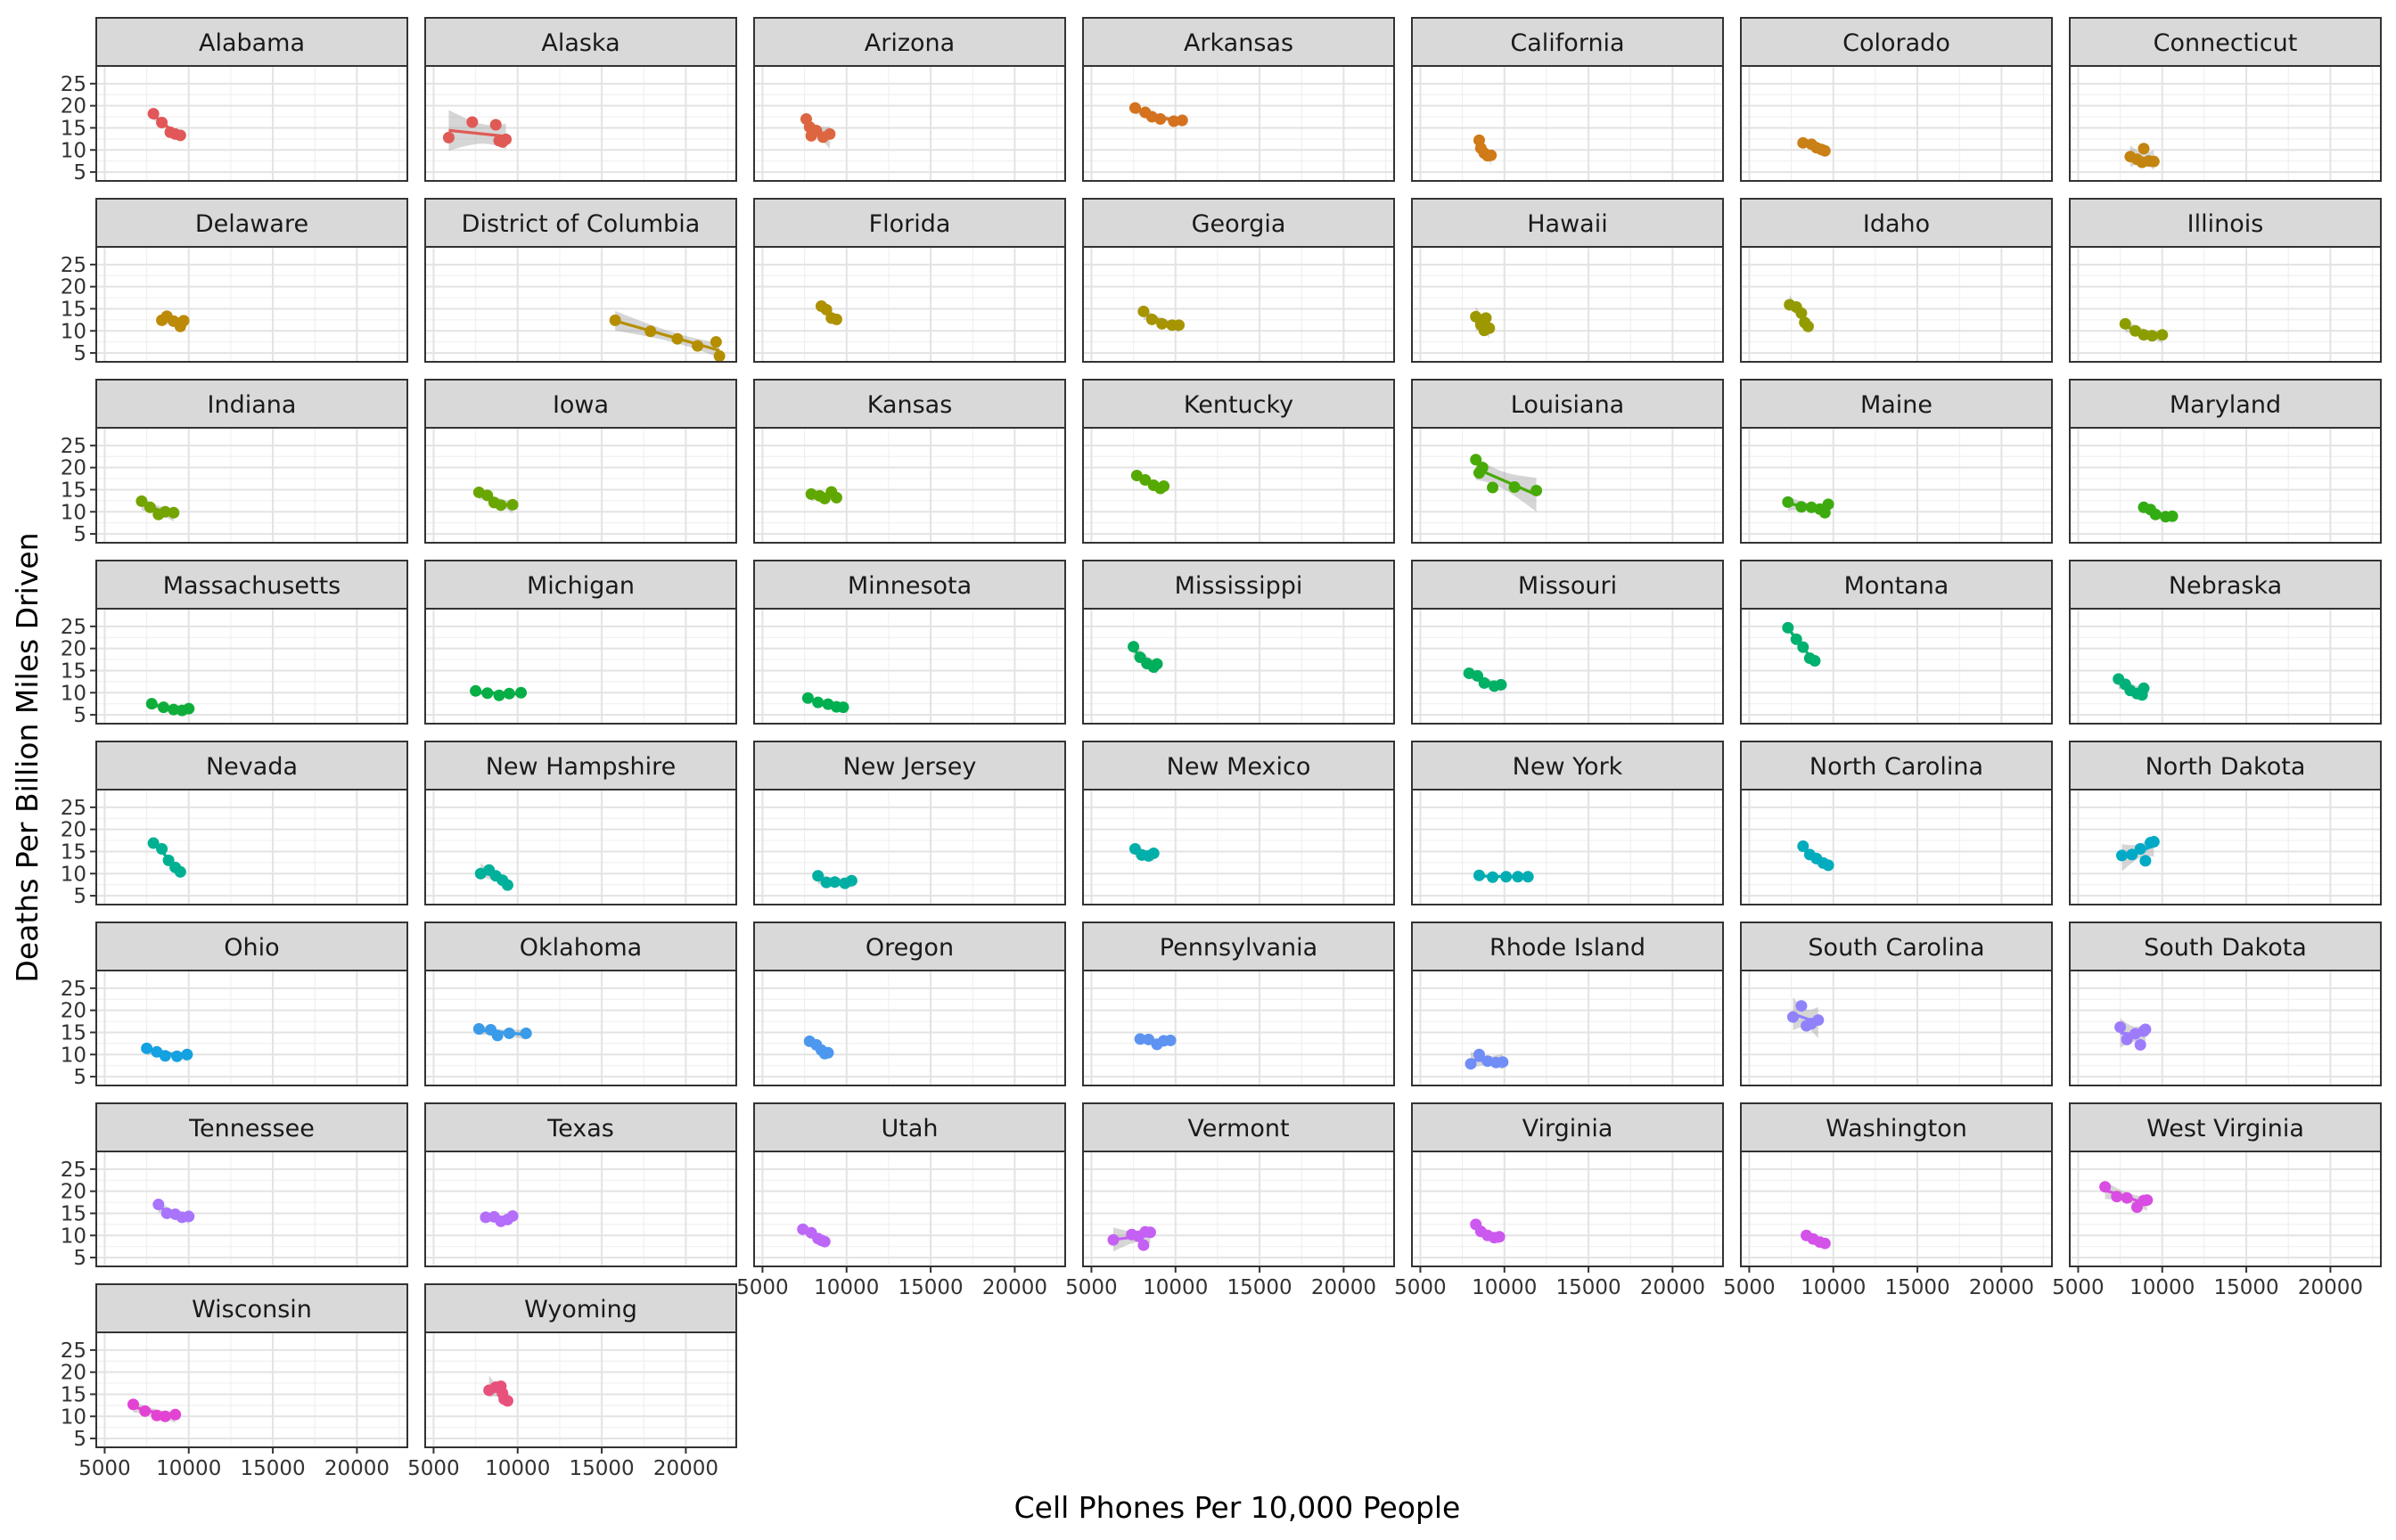 The image size is (2396, 1540). What do you see at coordinates (1568, 767) in the screenshot?
I see `facet-strip-label: New York` at bounding box center [1568, 767].